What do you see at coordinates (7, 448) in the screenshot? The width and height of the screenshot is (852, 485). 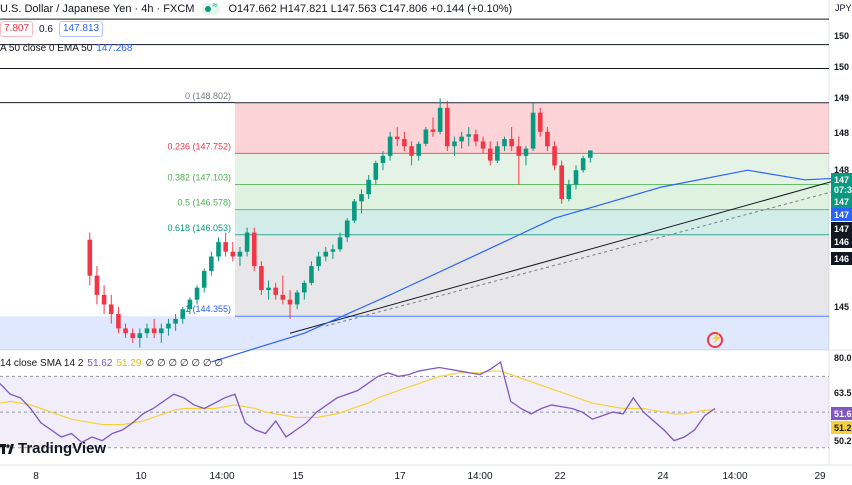 I see `tradingview-logo-icon` at bounding box center [7, 448].